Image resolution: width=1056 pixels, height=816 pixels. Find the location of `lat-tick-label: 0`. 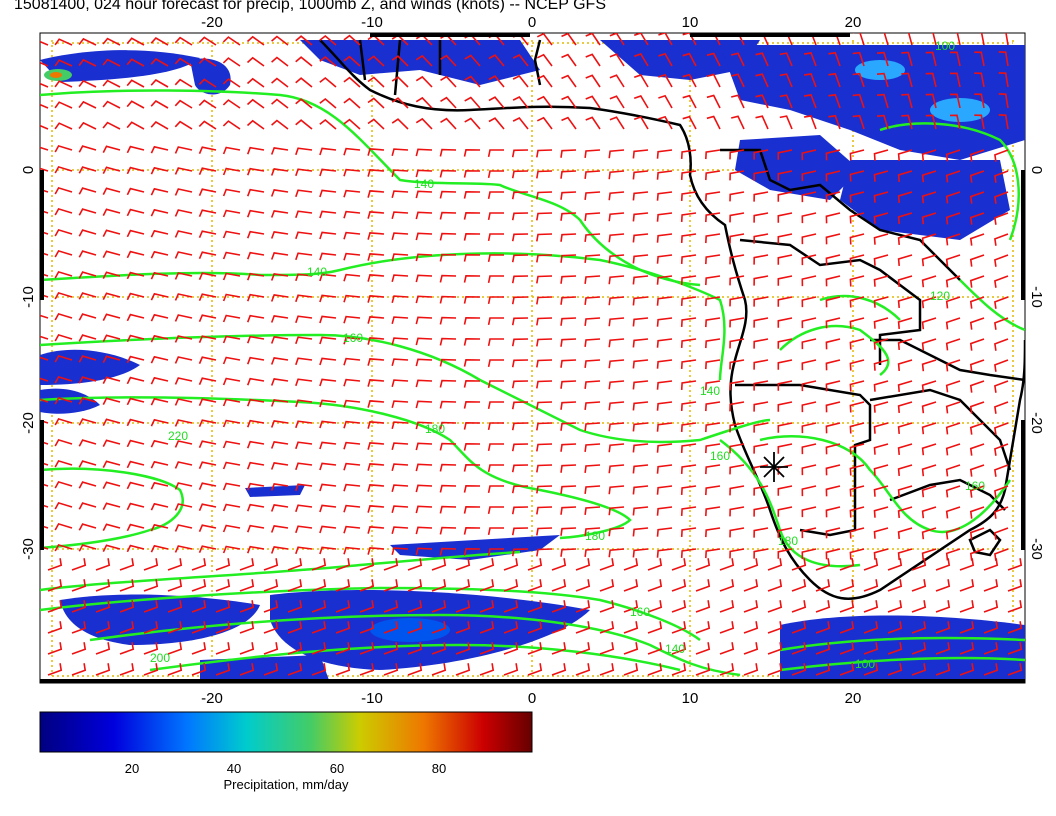

lat-tick-label: 0 is located at coordinates (28, 170).